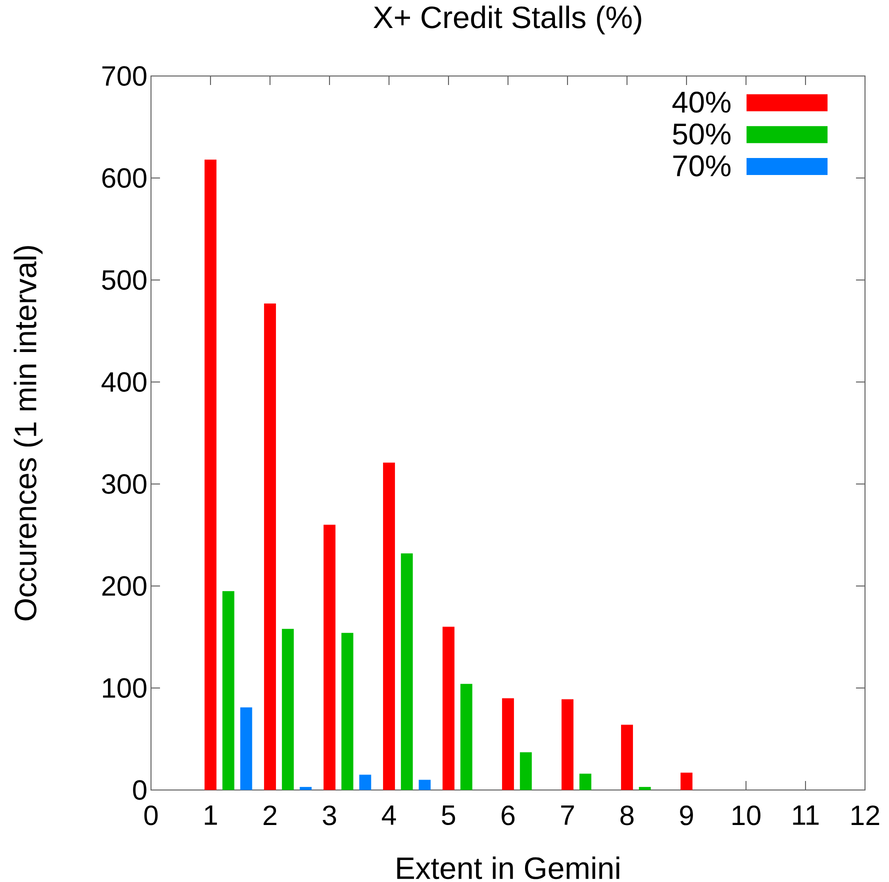  I want to click on legend-label: 70%, so click(701, 165).